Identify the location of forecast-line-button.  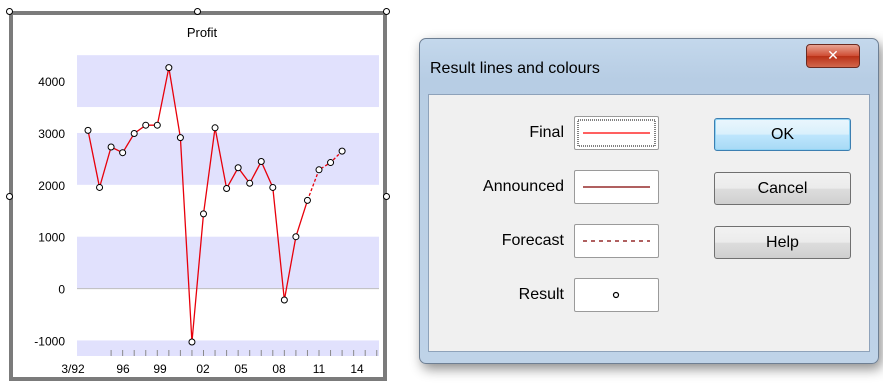
(616, 241).